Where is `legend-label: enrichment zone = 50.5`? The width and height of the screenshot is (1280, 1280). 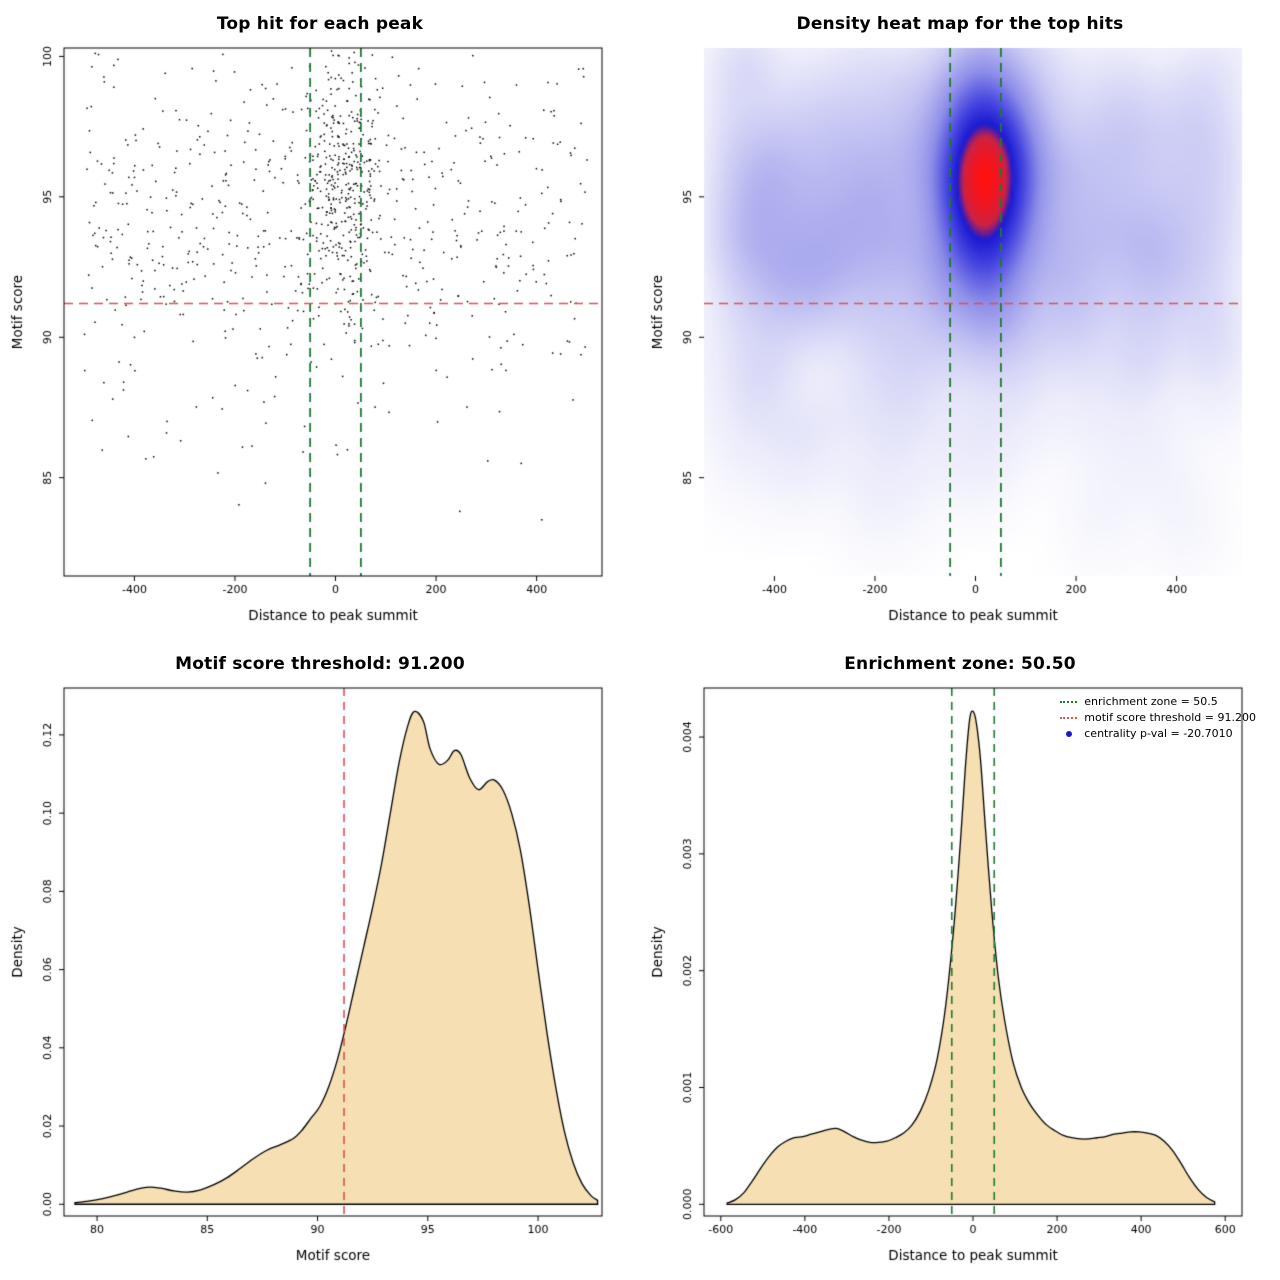 legend-label: enrichment zone = 50.5 is located at coordinates (1151, 701).